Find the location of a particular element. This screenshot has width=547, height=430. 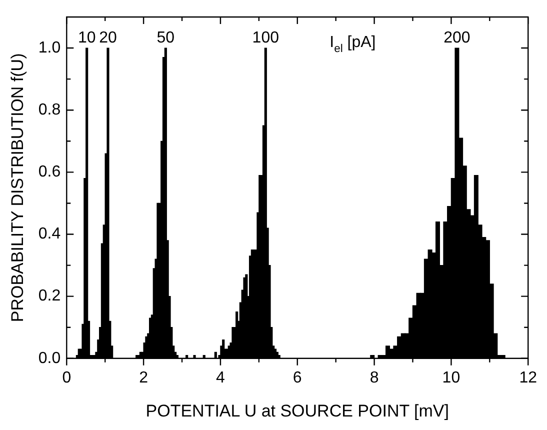

annotation: 50 is located at coordinates (165, 37).